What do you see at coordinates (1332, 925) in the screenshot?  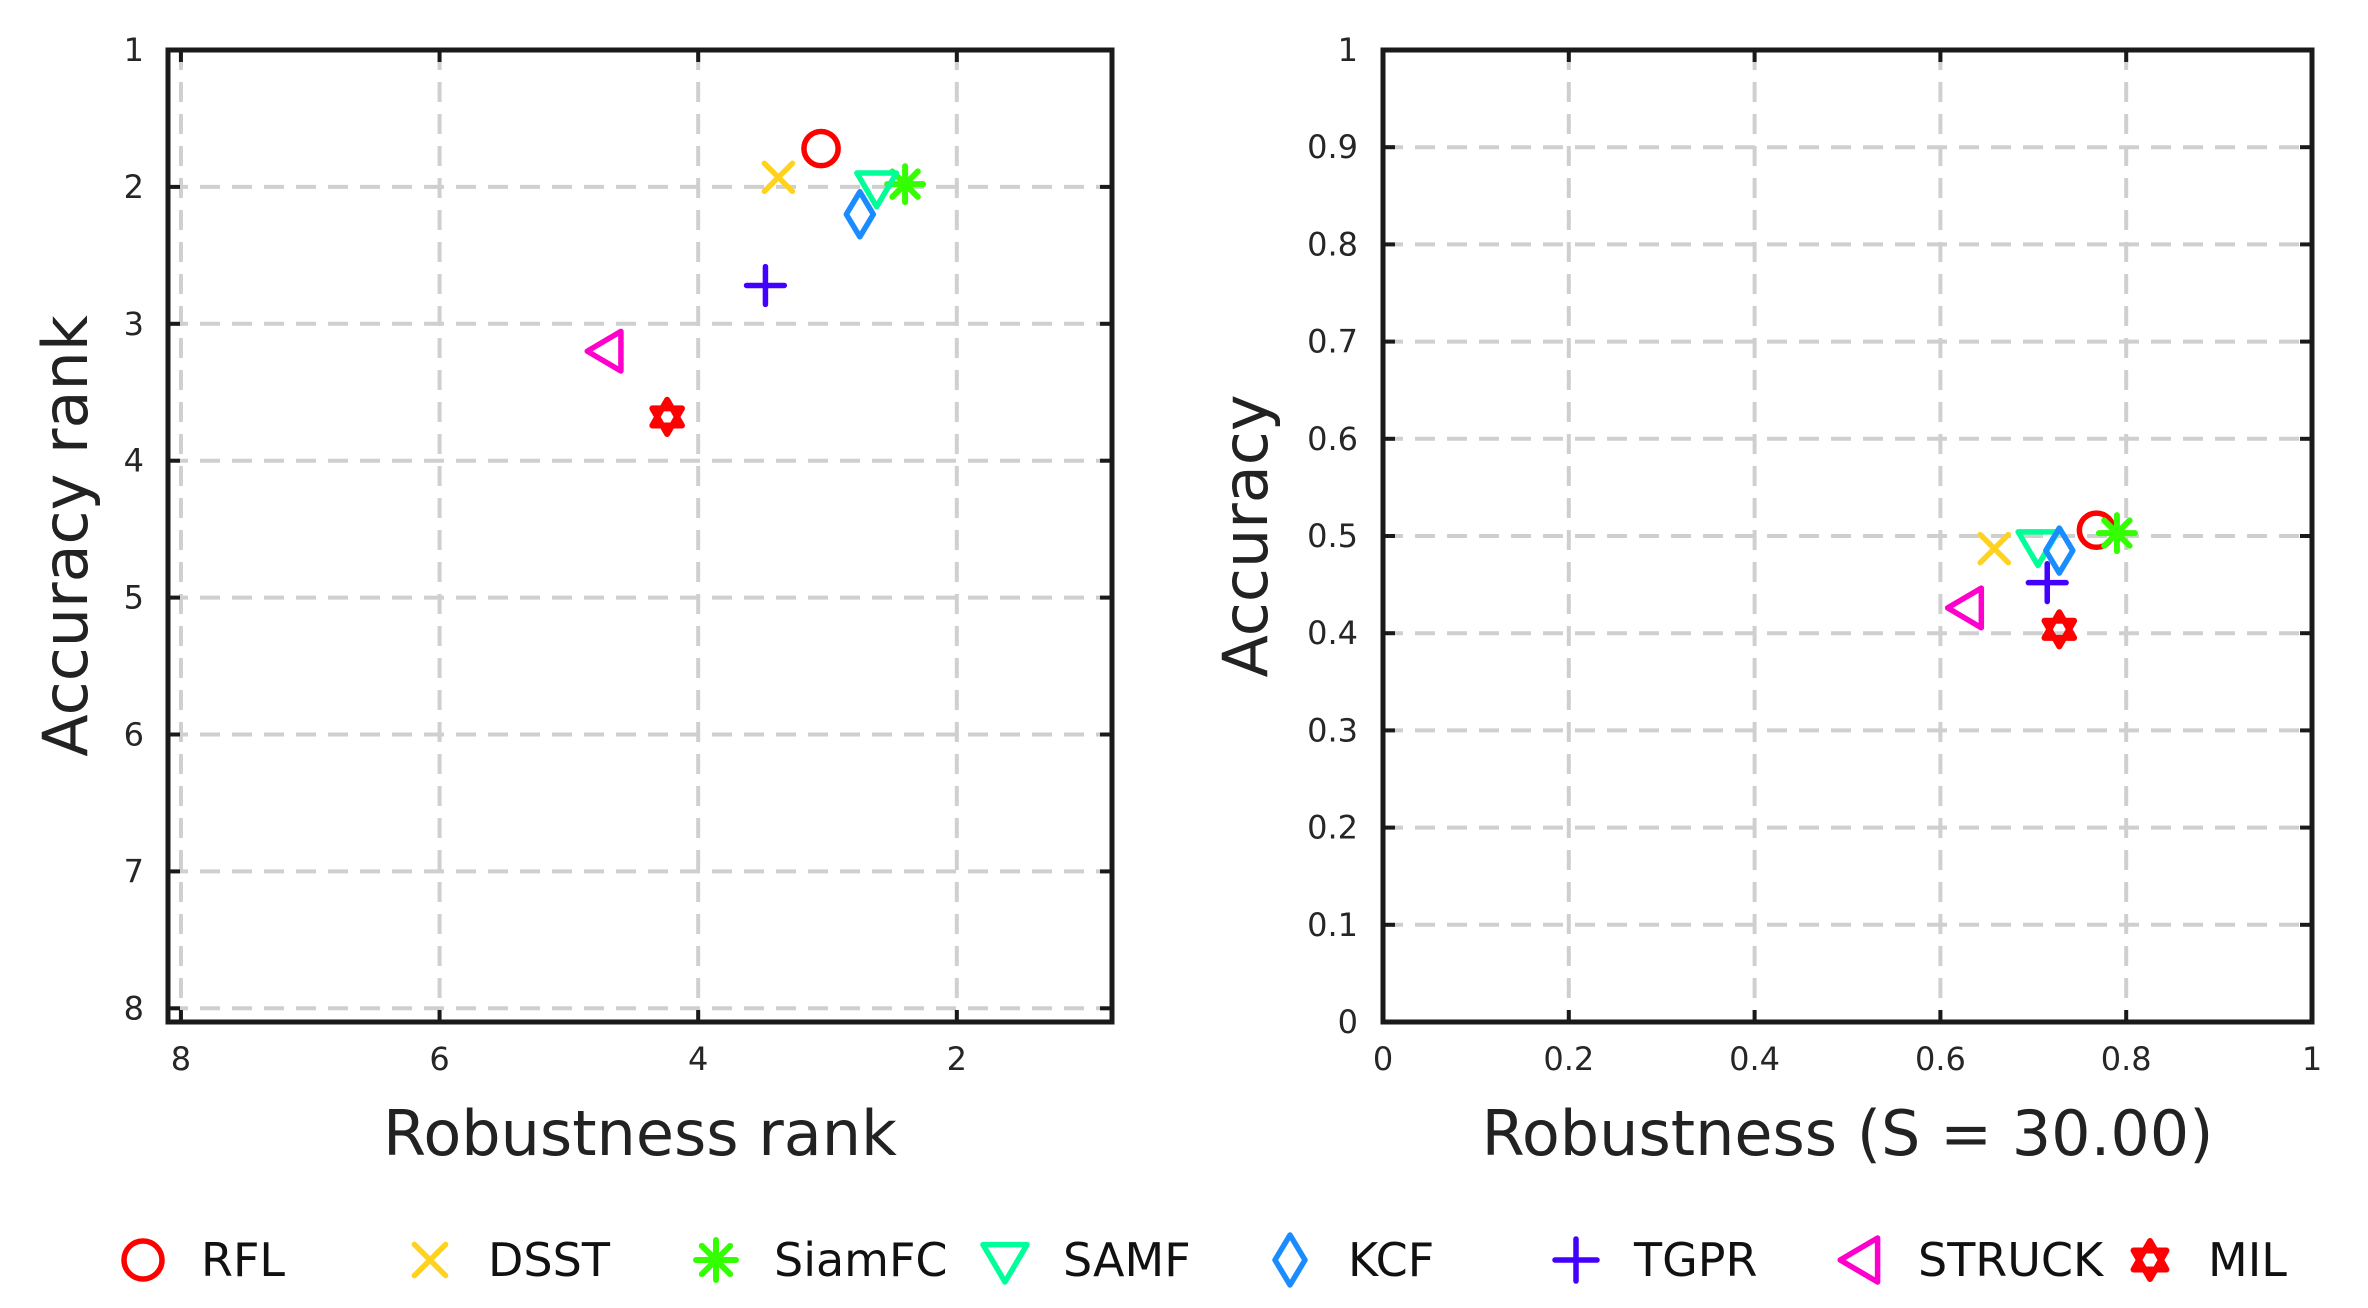 I see `y-tick-label: 0.1` at bounding box center [1332, 925].